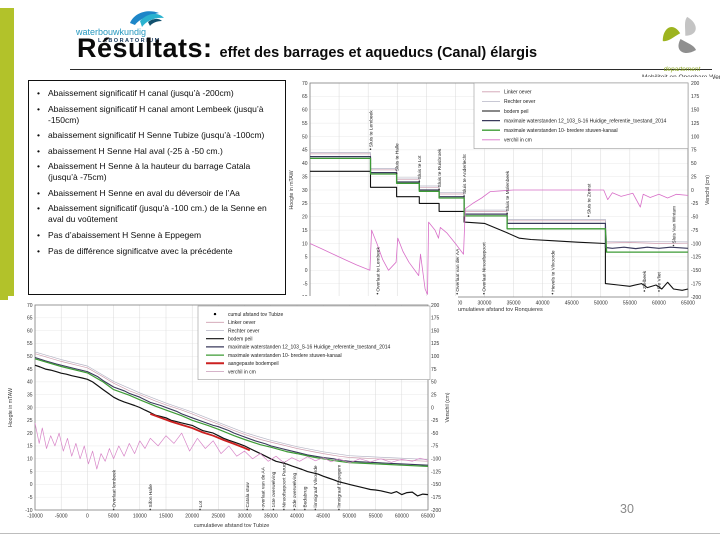  I want to click on svg-text: 5000, so click(113, 517).